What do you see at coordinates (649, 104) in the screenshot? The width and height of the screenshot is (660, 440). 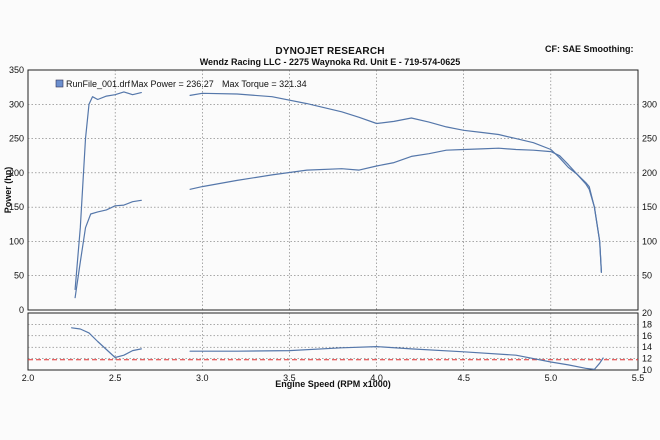 I see `y2-tick-label: 300` at bounding box center [649, 104].